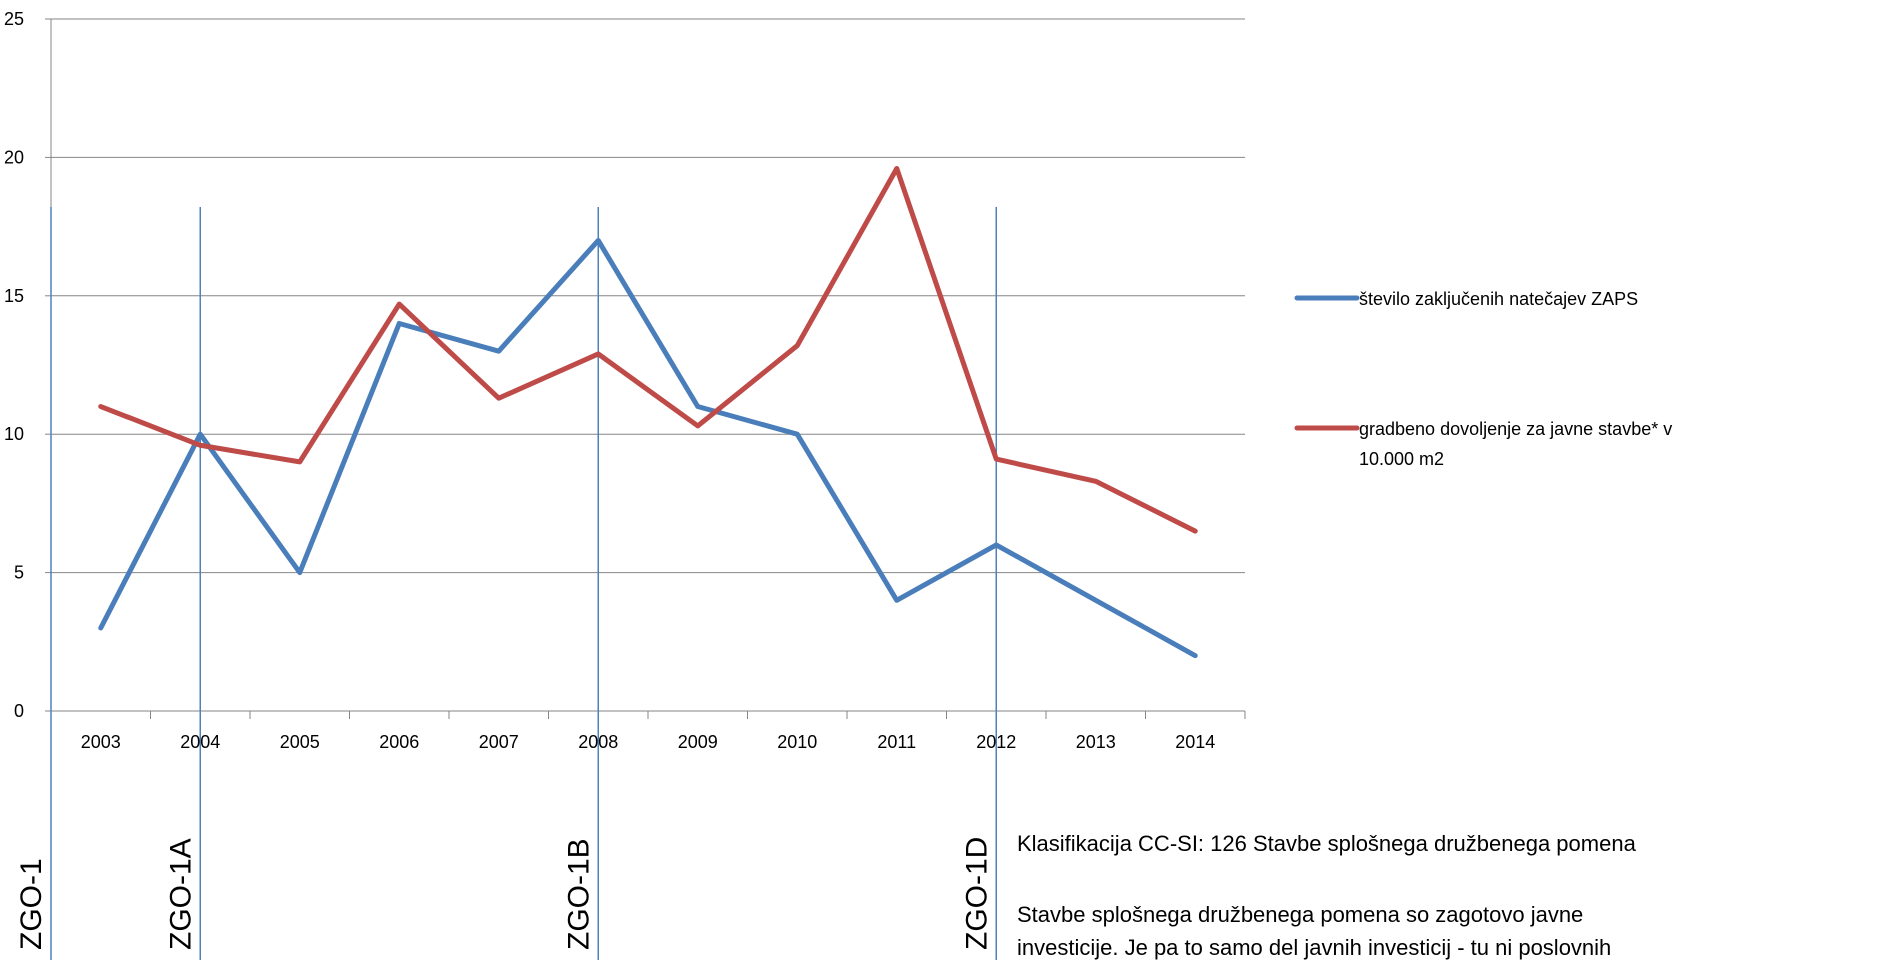 The image size is (1883, 960). What do you see at coordinates (1498, 299) in the screenshot?
I see `legend-label-1: število zaključenih natečajev ZAPS` at bounding box center [1498, 299].